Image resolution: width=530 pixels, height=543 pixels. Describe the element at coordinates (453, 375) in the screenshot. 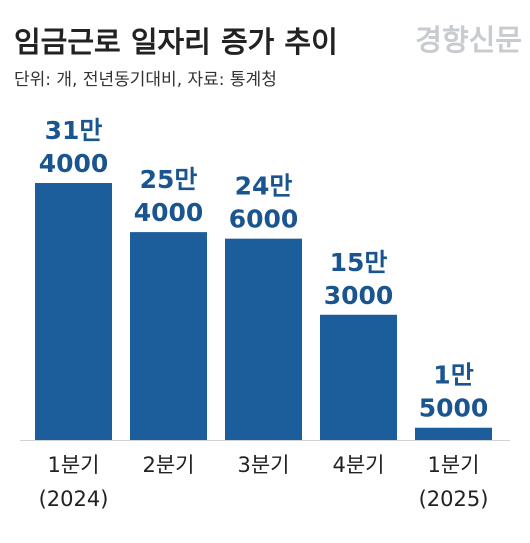

I see `value-label: 1만` at that location.